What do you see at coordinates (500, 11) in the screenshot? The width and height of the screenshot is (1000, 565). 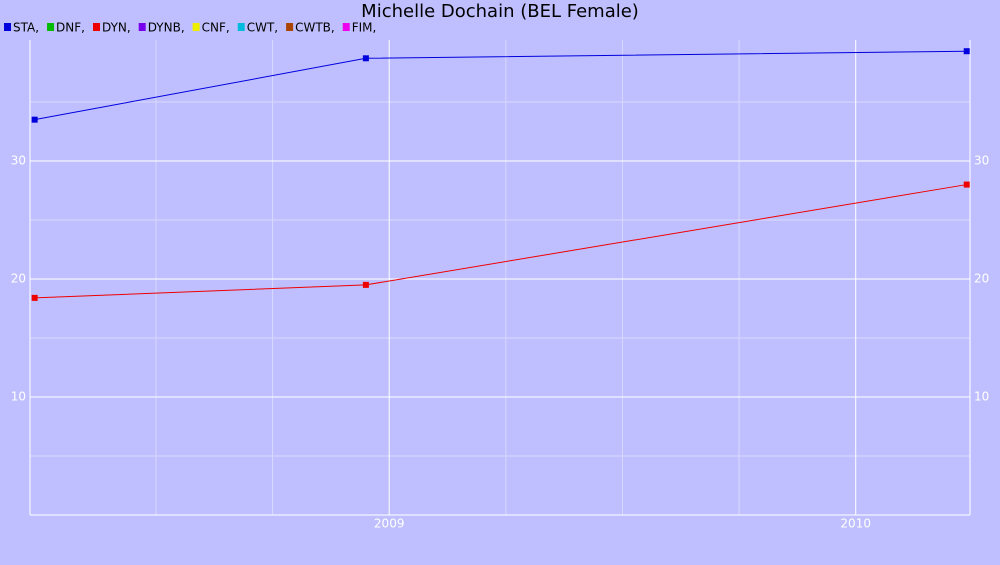 I see `chart-title: Michelle Dochain (BEL Female)` at bounding box center [500, 11].